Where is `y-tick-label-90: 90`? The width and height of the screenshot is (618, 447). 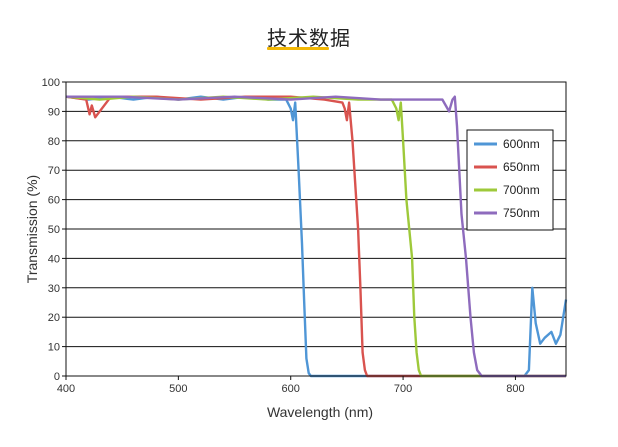
y-tick-label-90: 90 is located at coordinates (54, 112).